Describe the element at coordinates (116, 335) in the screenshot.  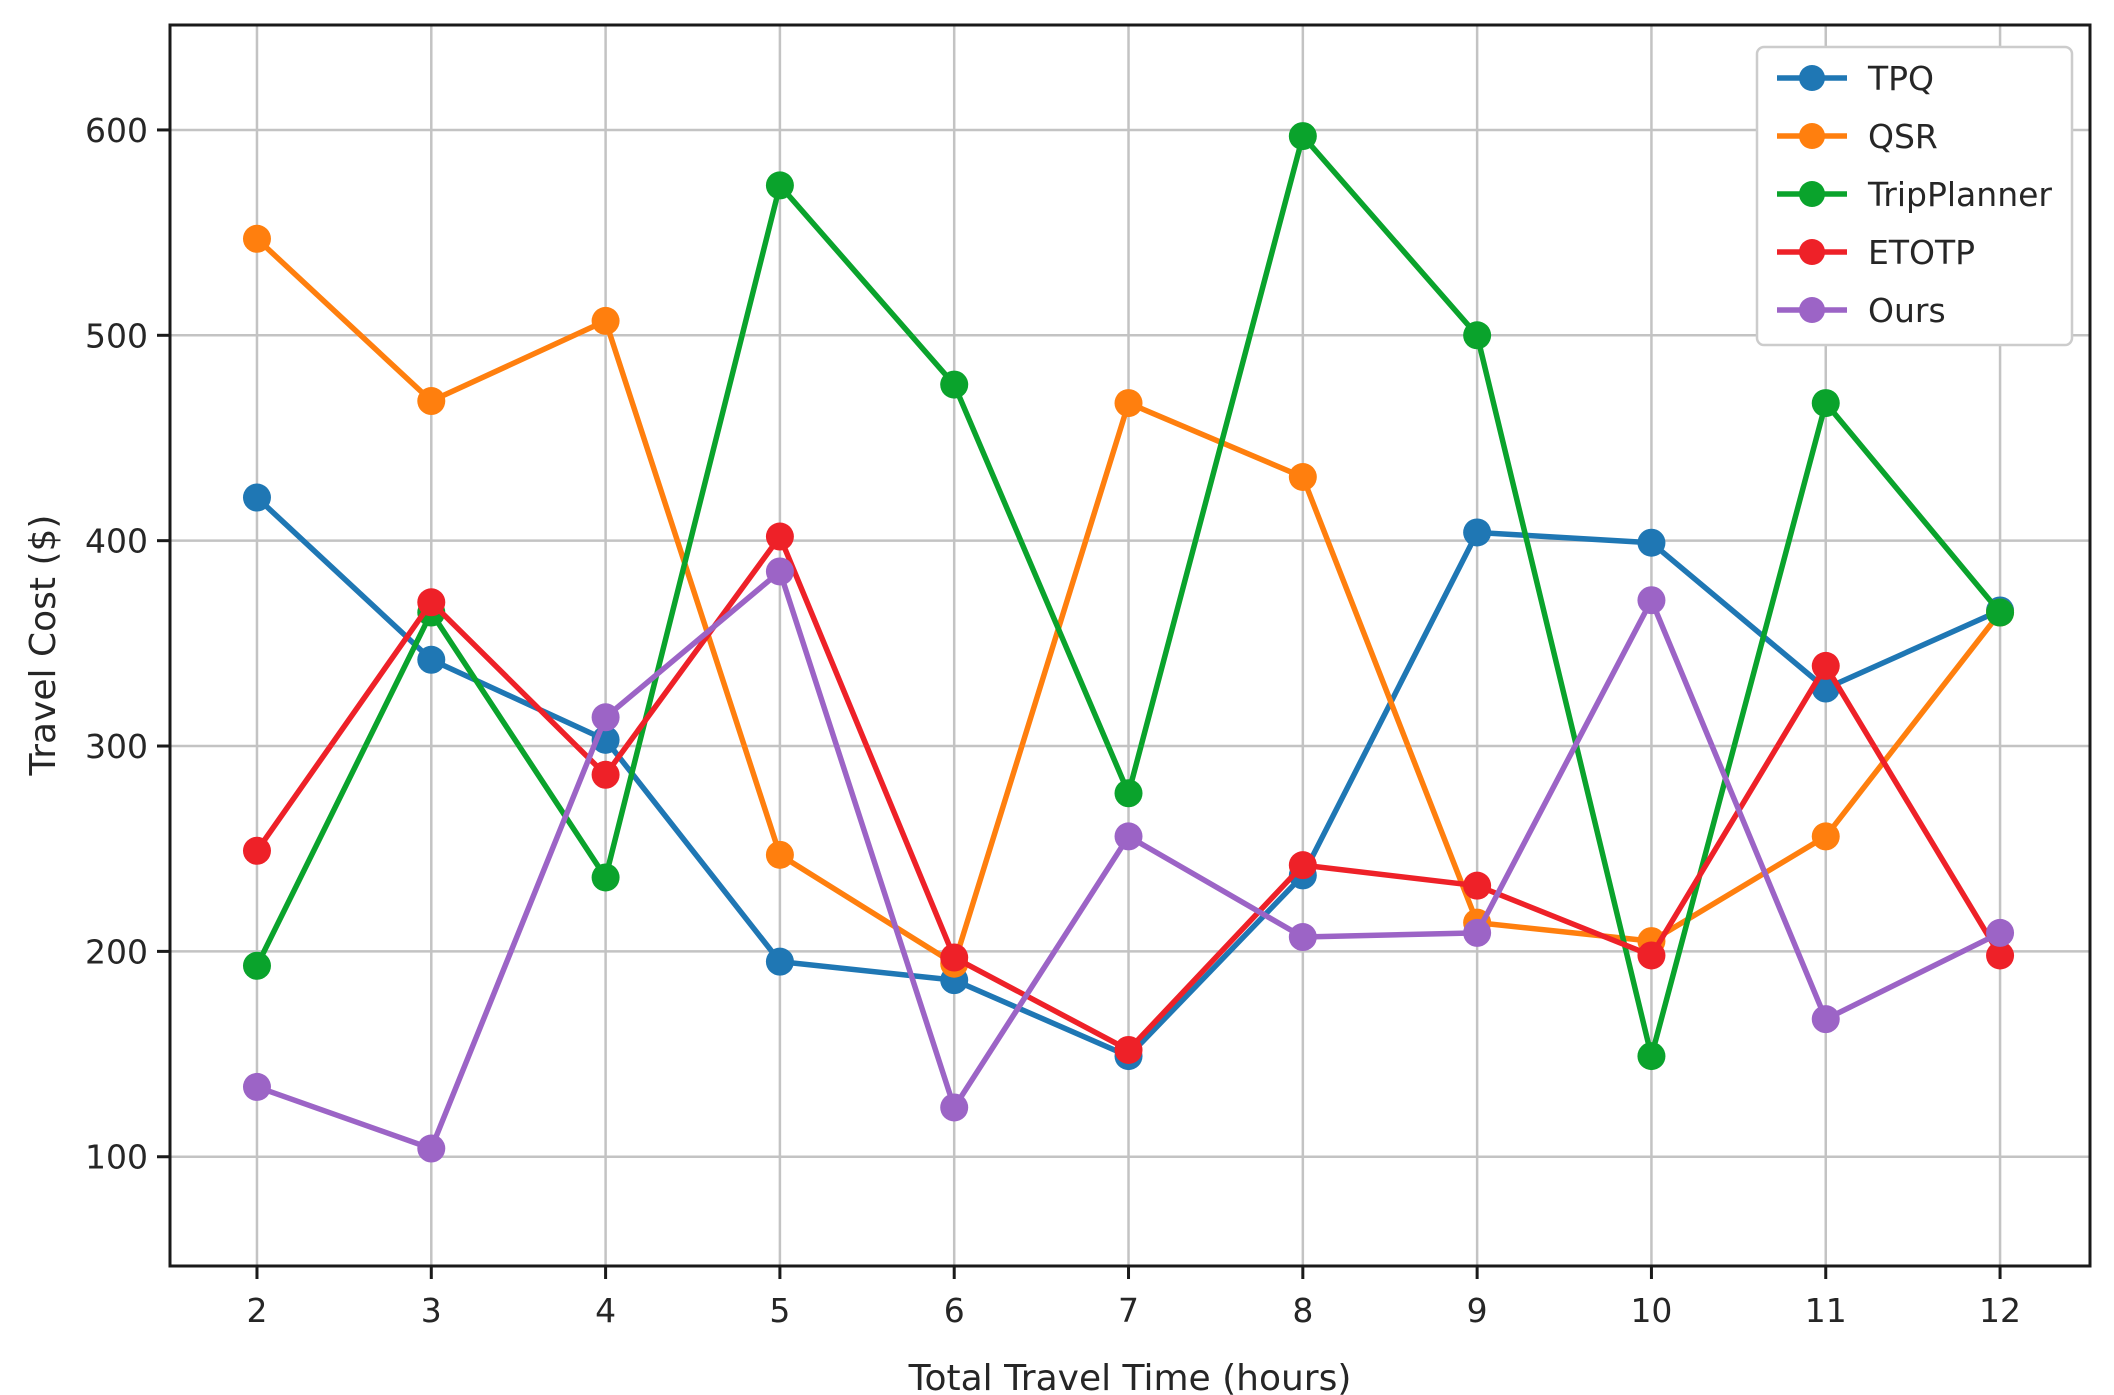
I see `y-tick-label: 500` at that location.